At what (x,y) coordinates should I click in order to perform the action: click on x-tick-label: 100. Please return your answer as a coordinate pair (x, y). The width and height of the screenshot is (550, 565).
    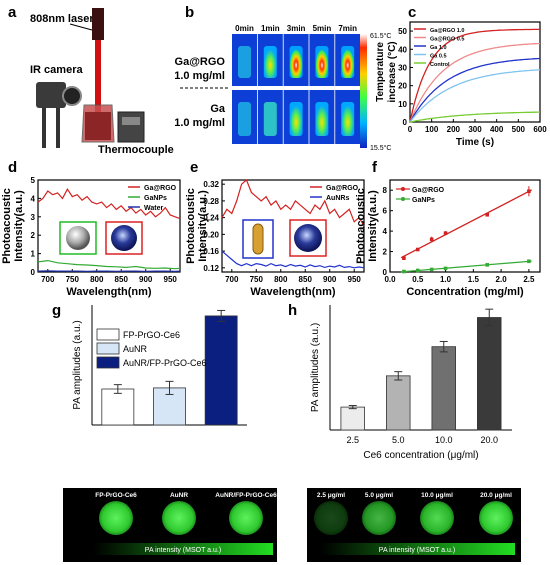
    Looking at the image, I should click on (432, 129).